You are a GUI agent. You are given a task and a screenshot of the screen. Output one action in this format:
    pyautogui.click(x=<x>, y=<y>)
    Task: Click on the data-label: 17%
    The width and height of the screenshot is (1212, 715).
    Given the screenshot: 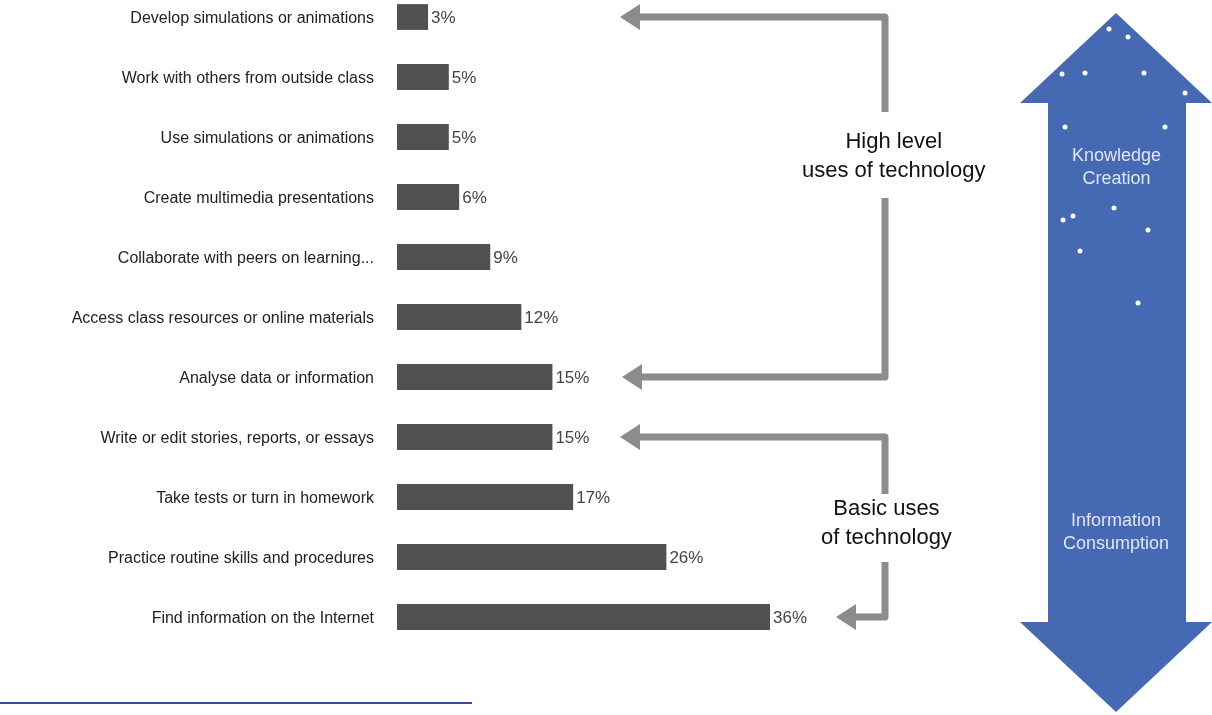 What is the action you would take?
    pyautogui.click(x=593, y=497)
    